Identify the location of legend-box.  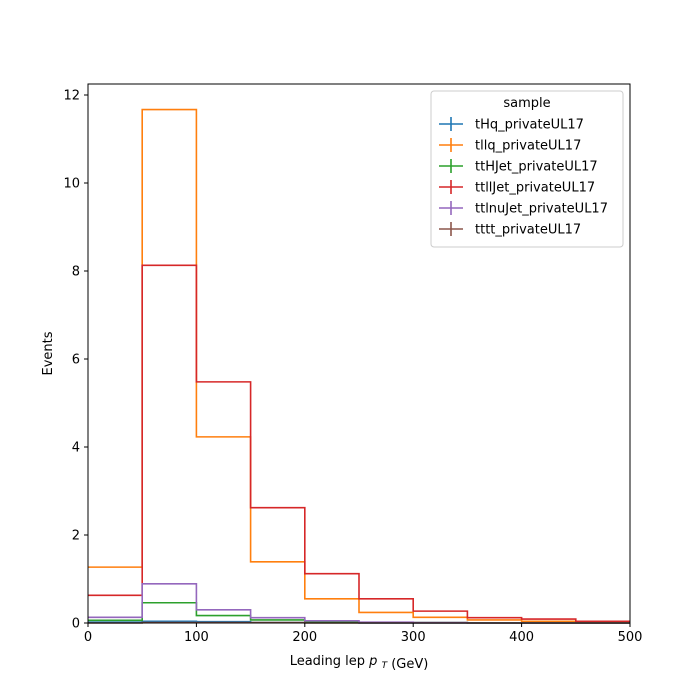
(527, 169).